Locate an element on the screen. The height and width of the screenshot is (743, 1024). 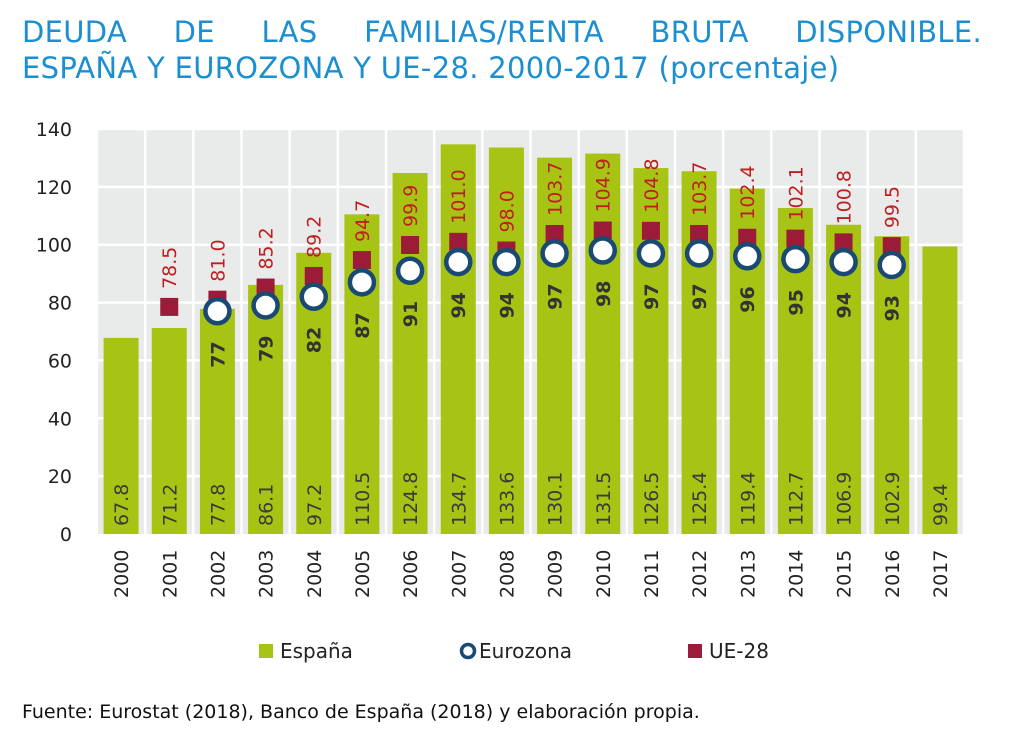
y-tick-label: 140 is located at coordinates (54, 130).